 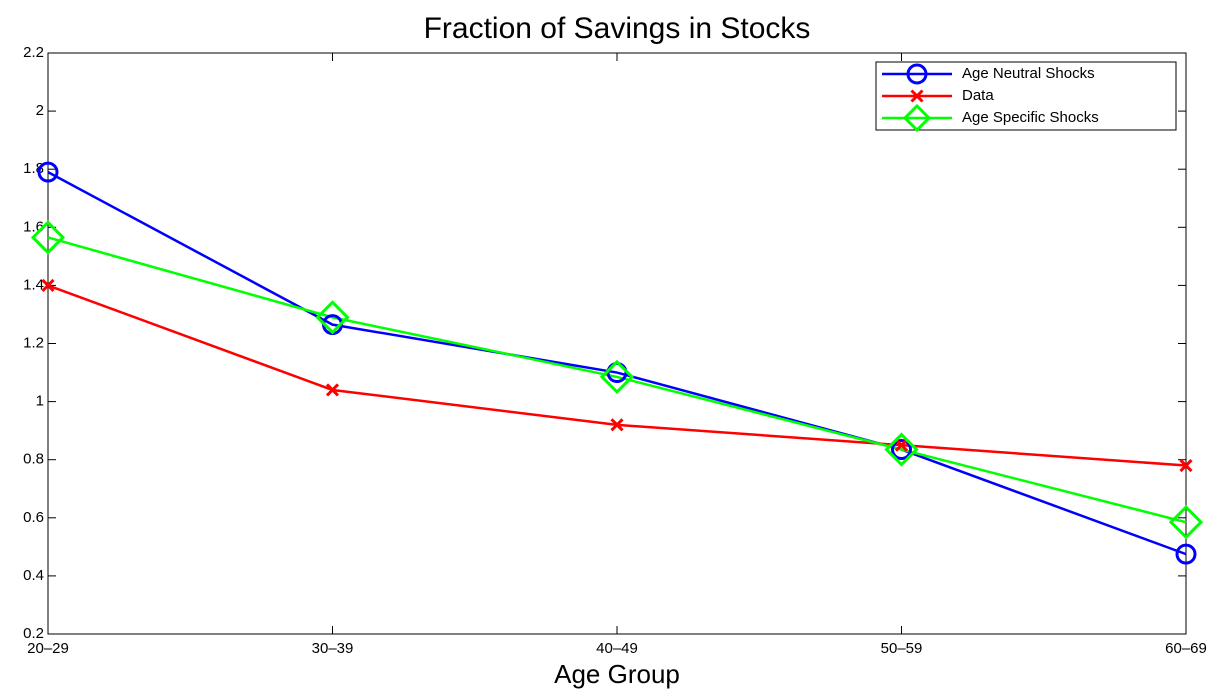 I want to click on y-tick-label: 1.4, so click(x=33, y=284).